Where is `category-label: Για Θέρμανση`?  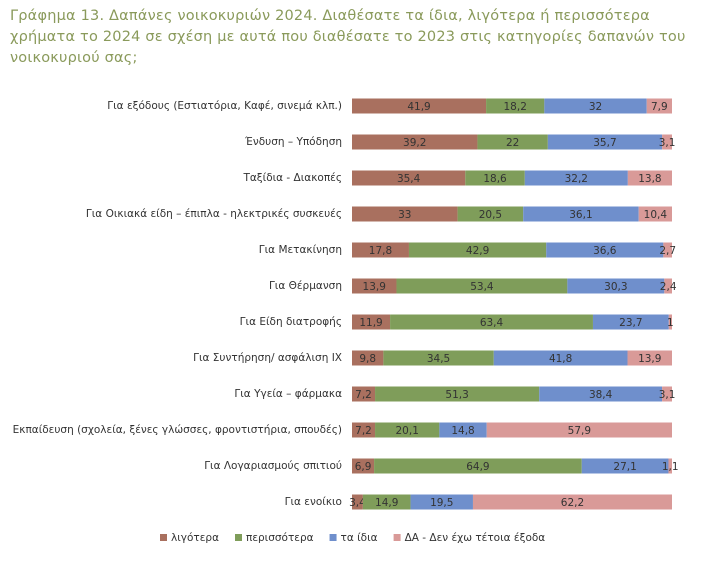 category-label: Για Θέρμανση is located at coordinates (305, 286).